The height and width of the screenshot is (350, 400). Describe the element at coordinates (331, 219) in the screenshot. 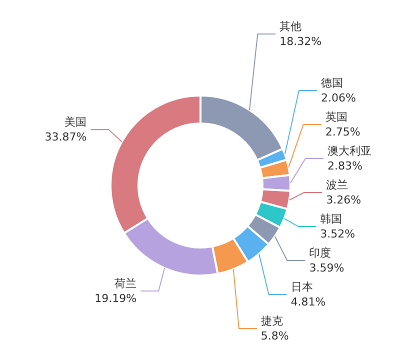

I see `slice-label: 韩国` at that location.